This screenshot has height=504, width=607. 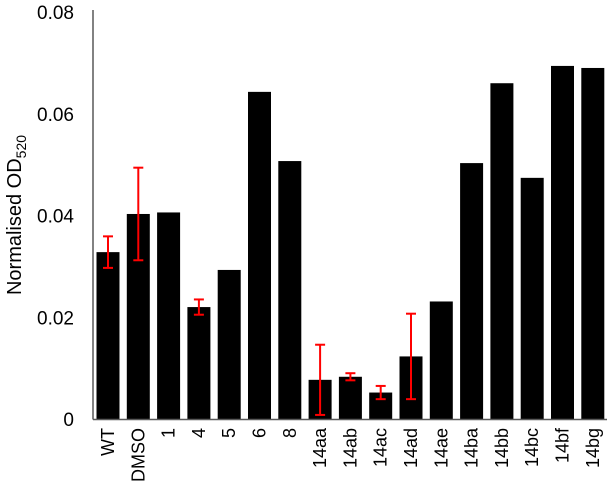 I want to click on error-bar-WT, so click(x=108, y=252).